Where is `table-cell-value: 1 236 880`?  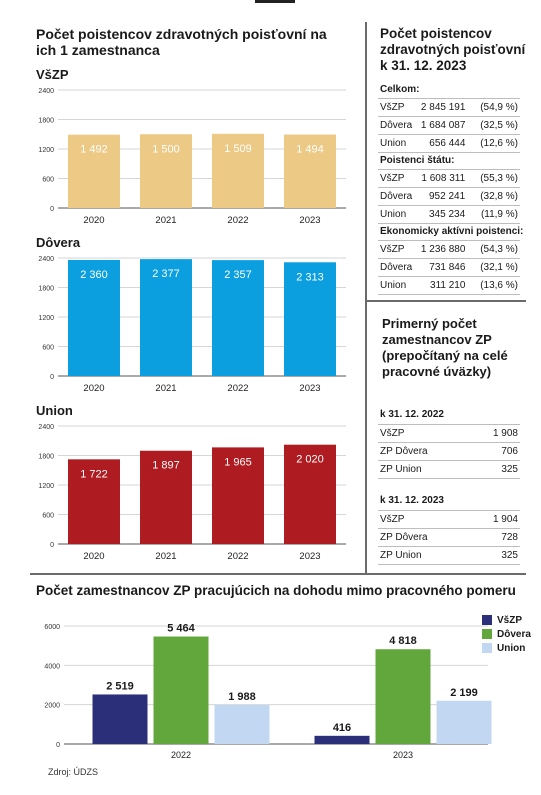
table-cell-value: 1 236 880 is located at coordinates (442, 249).